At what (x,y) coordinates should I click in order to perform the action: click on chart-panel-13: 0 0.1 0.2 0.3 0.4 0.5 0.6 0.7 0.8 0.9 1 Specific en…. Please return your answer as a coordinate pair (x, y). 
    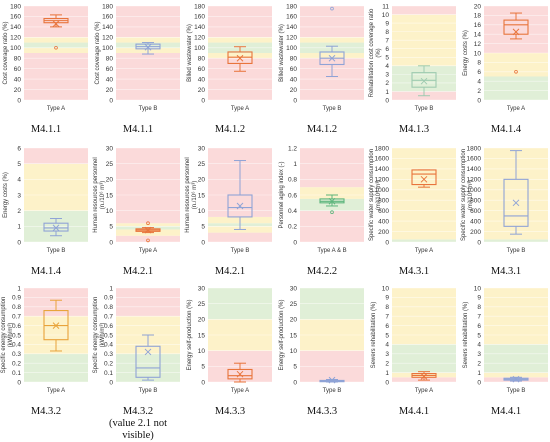
    Looking at the image, I should click on (138, 361).